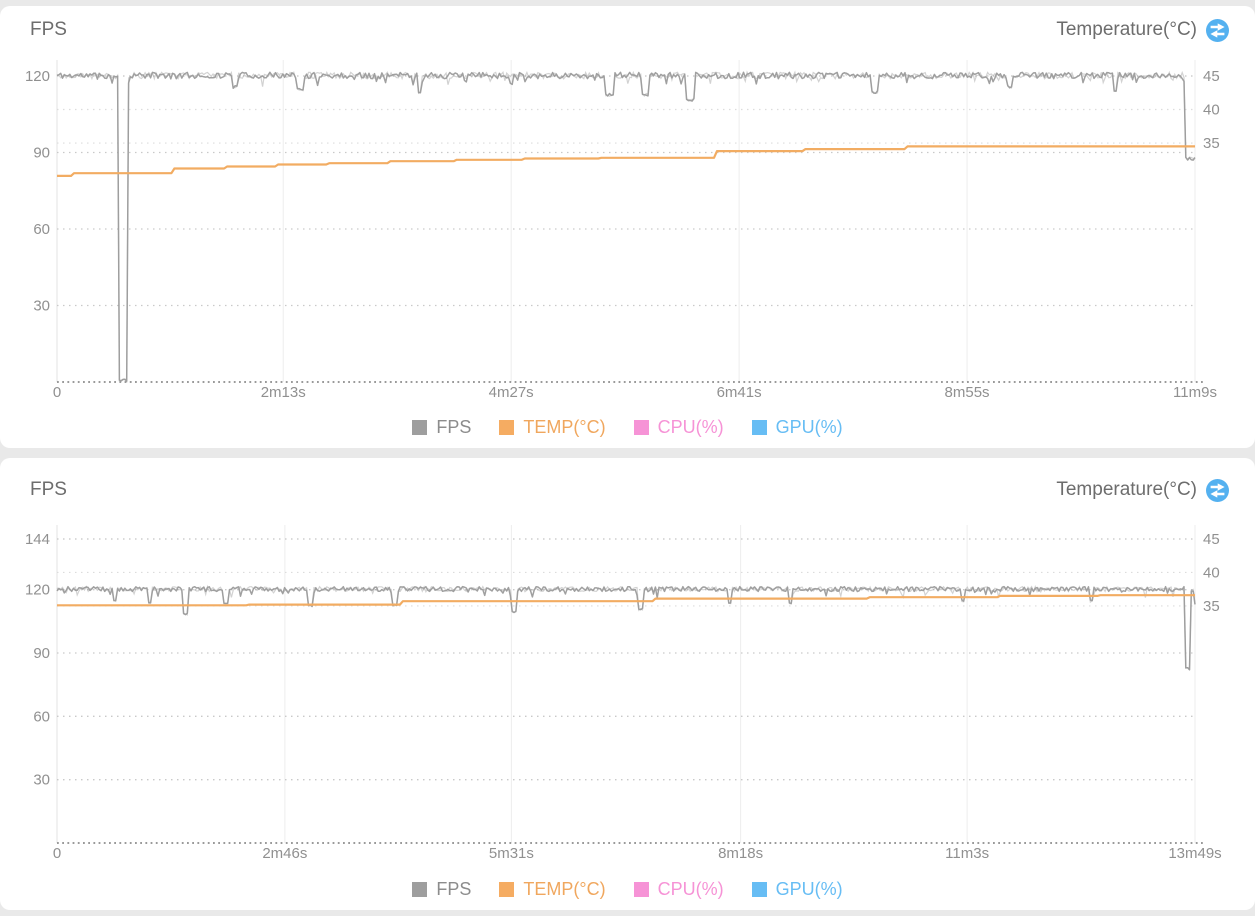 Image resolution: width=1255 pixels, height=916 pixels. Describe the element at coordinates (283, 392) in the screenshot. I see `x-axis-tick-label: 2m13s` at that location.